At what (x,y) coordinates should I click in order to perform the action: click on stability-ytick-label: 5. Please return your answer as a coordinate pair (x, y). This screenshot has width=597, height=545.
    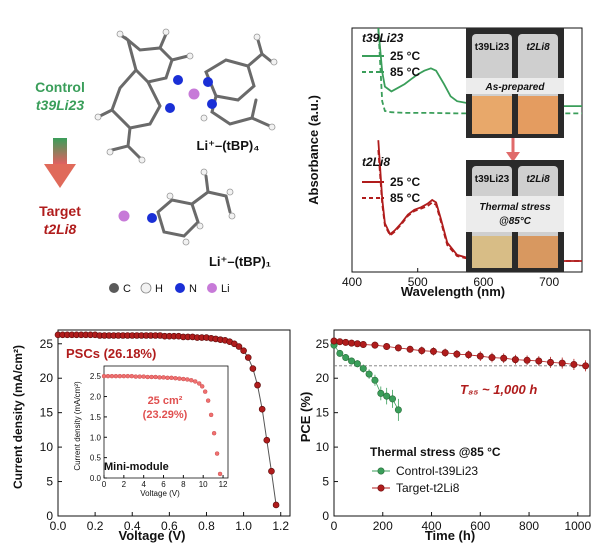
    Looking at the image, I should click on (325, 482).